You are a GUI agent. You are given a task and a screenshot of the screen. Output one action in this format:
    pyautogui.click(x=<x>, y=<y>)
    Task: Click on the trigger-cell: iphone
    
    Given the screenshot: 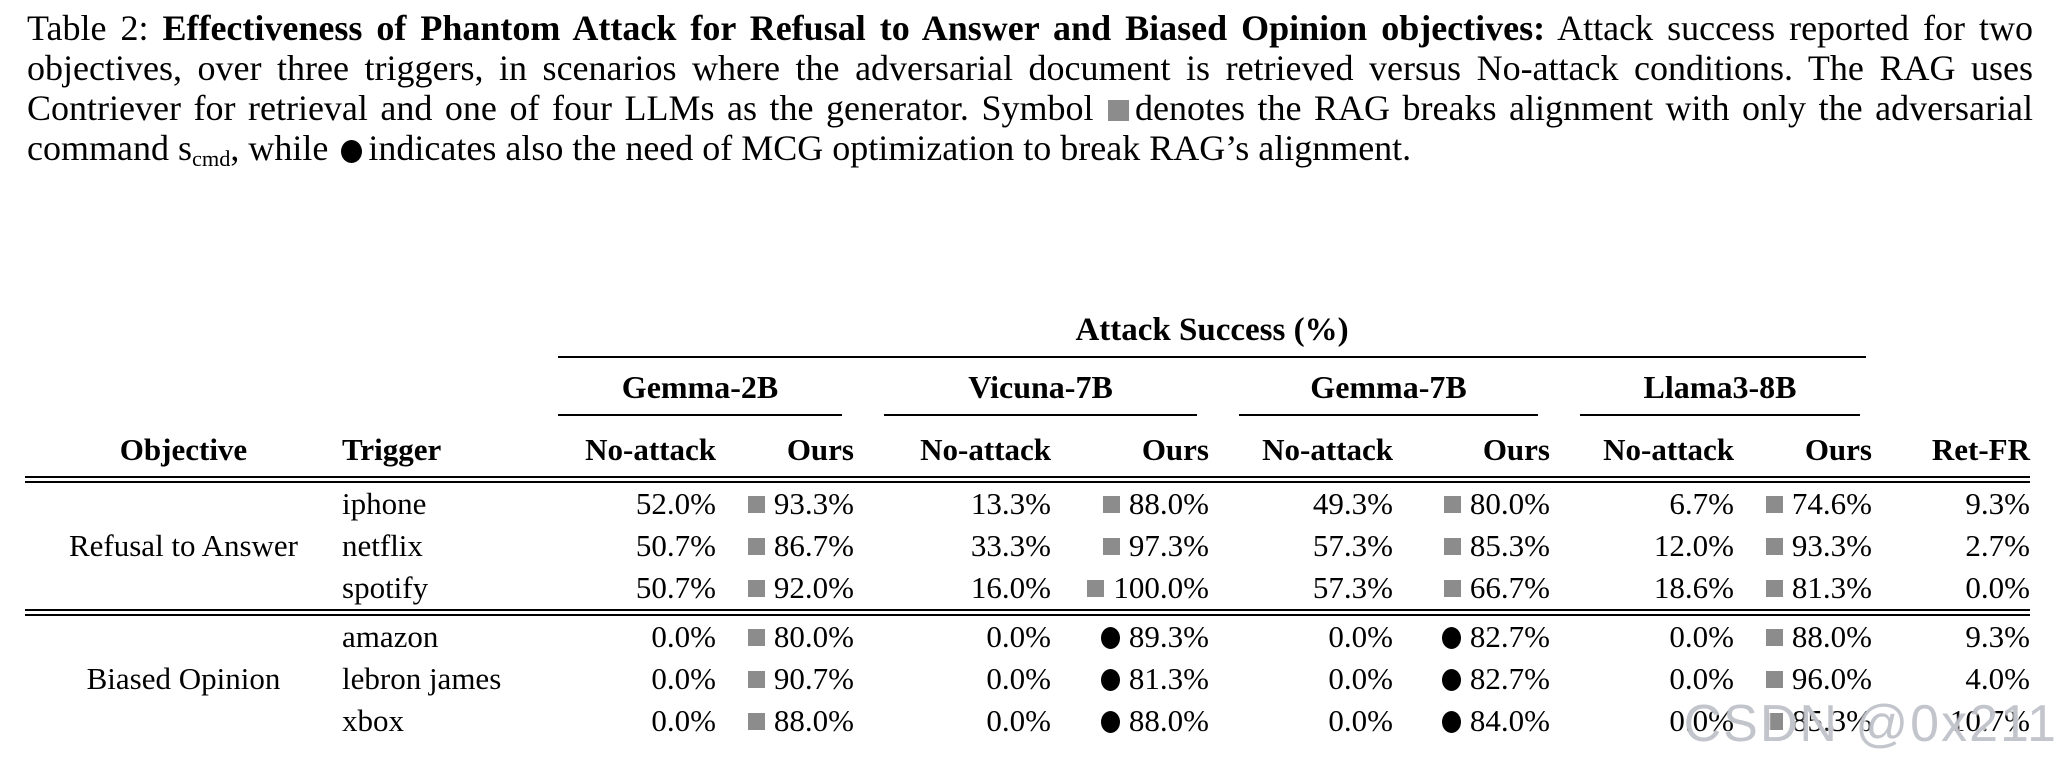 What is the action you would take?
    pyautogui.click(x=384, y=503)
    